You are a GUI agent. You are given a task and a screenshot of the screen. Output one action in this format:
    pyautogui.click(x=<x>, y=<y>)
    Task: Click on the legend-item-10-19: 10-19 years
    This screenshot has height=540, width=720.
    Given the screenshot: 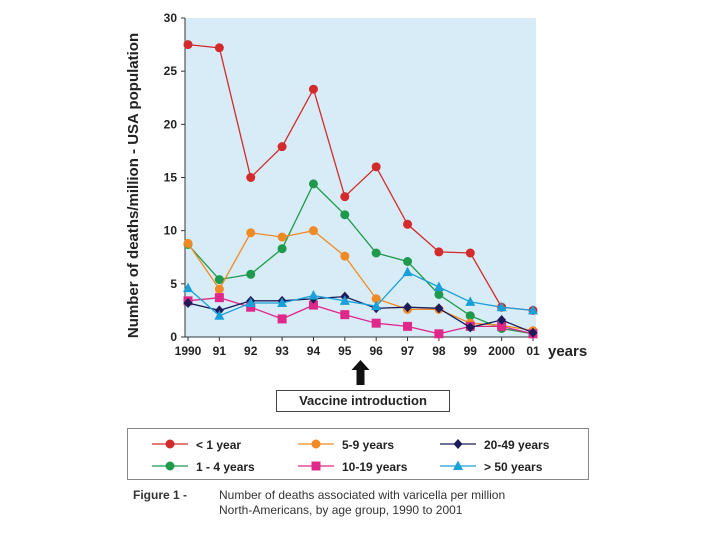 What is the action you would take?
    pyautogui.click(x=352, y=467)
    